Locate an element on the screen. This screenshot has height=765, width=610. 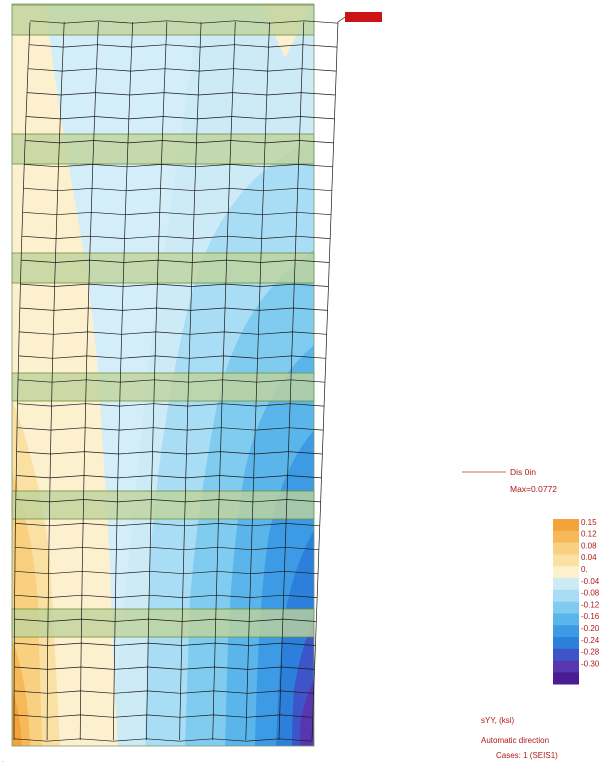
legend-value-label: 0.12 is located at coordinates (589, 534).